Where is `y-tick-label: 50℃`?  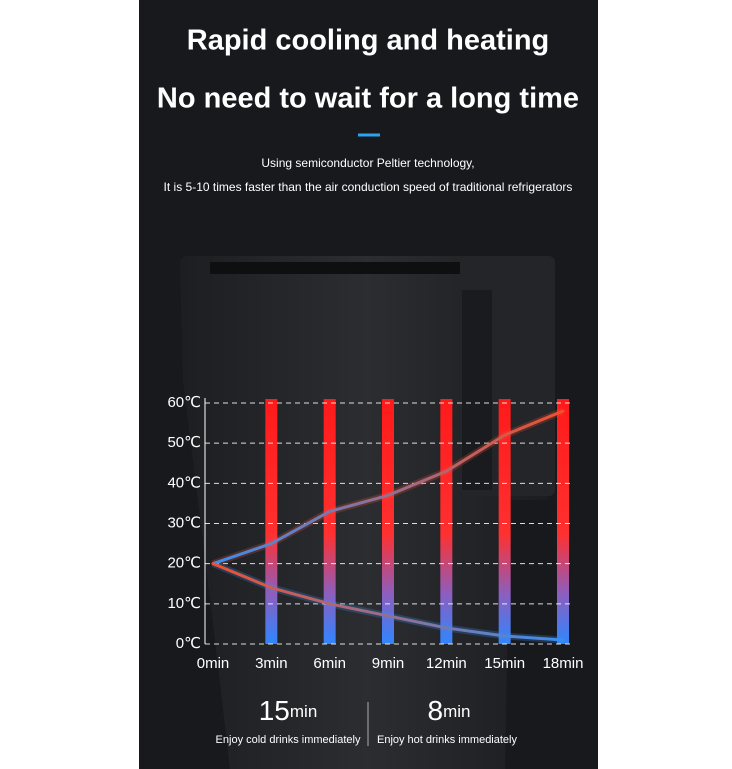 y-tick-label: 50℃ is located at coordinates (184, 442).